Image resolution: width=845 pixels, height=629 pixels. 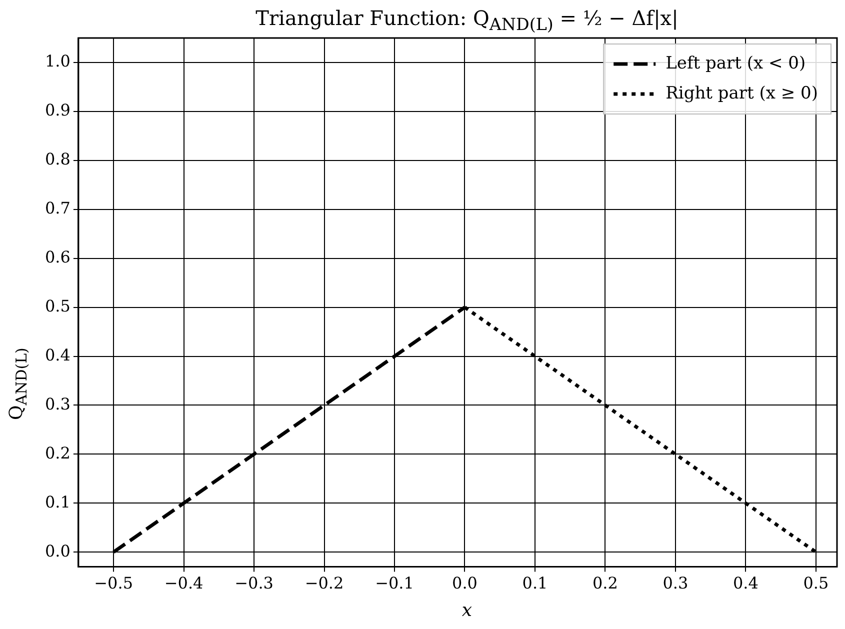 What do you see at coordinates (394, 583) in the screenshot?
I see `x-tick-label: −0.1` at bounding box center [394, 583].